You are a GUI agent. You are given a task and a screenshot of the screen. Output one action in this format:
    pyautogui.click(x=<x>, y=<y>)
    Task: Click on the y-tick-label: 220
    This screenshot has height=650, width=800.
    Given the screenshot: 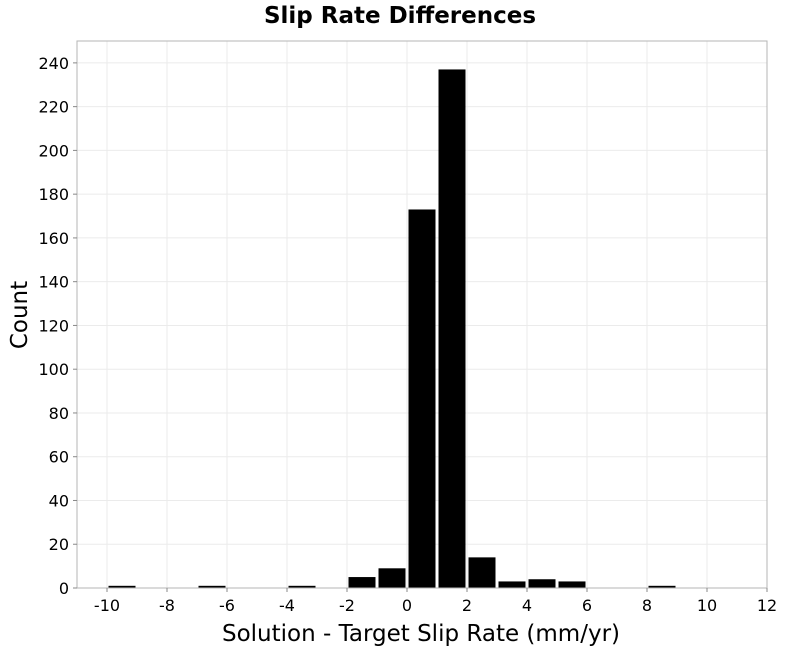 What is the action you would take?
    pyautogui.click(x=53, y=107)
    